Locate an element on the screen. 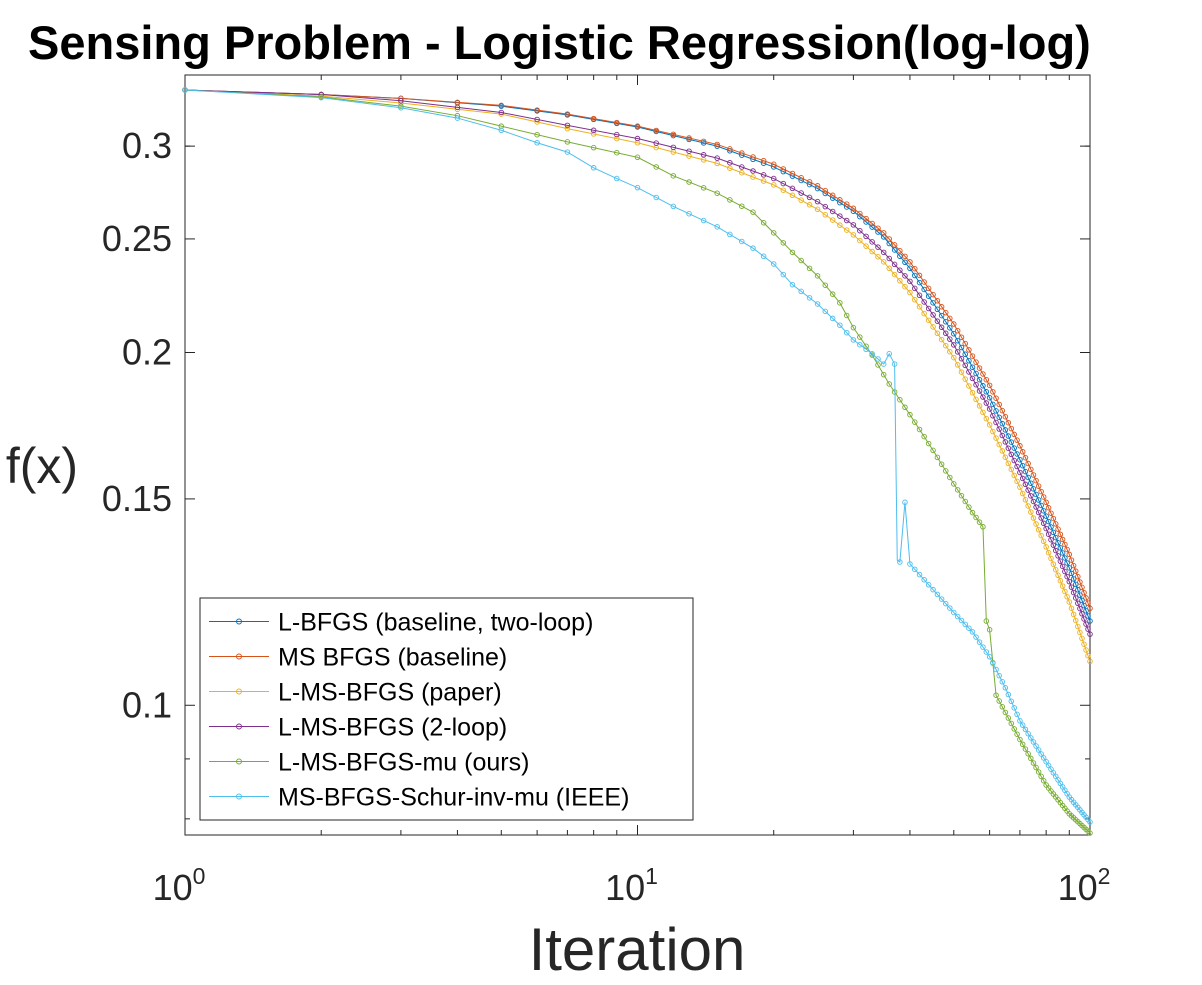 This screenshot has width=1202, height=985. y-tick-label: 0.15 is located at coordinates (137, 498).